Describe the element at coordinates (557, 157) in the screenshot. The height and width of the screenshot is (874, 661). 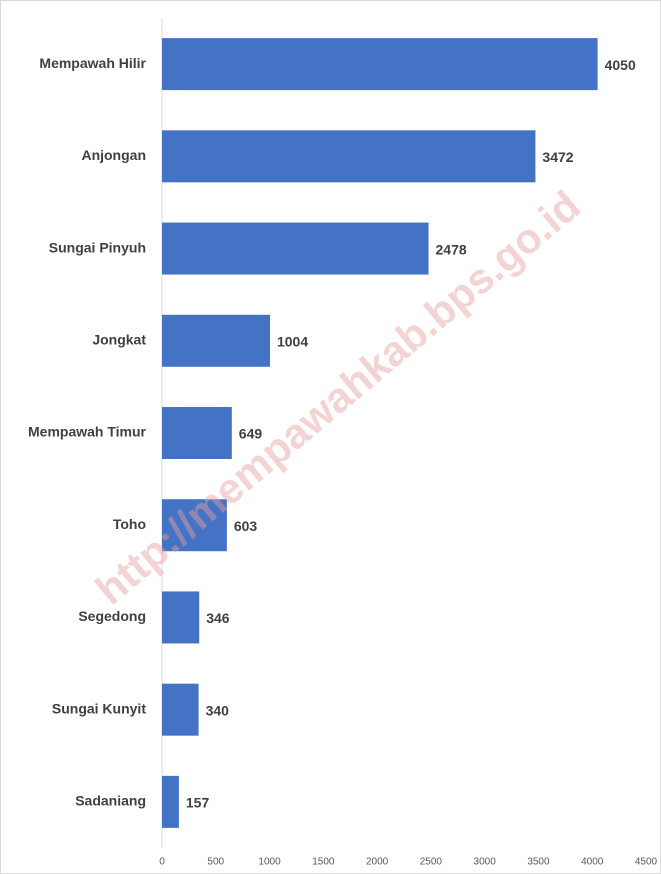
I see `data-label: 3472` at that location.